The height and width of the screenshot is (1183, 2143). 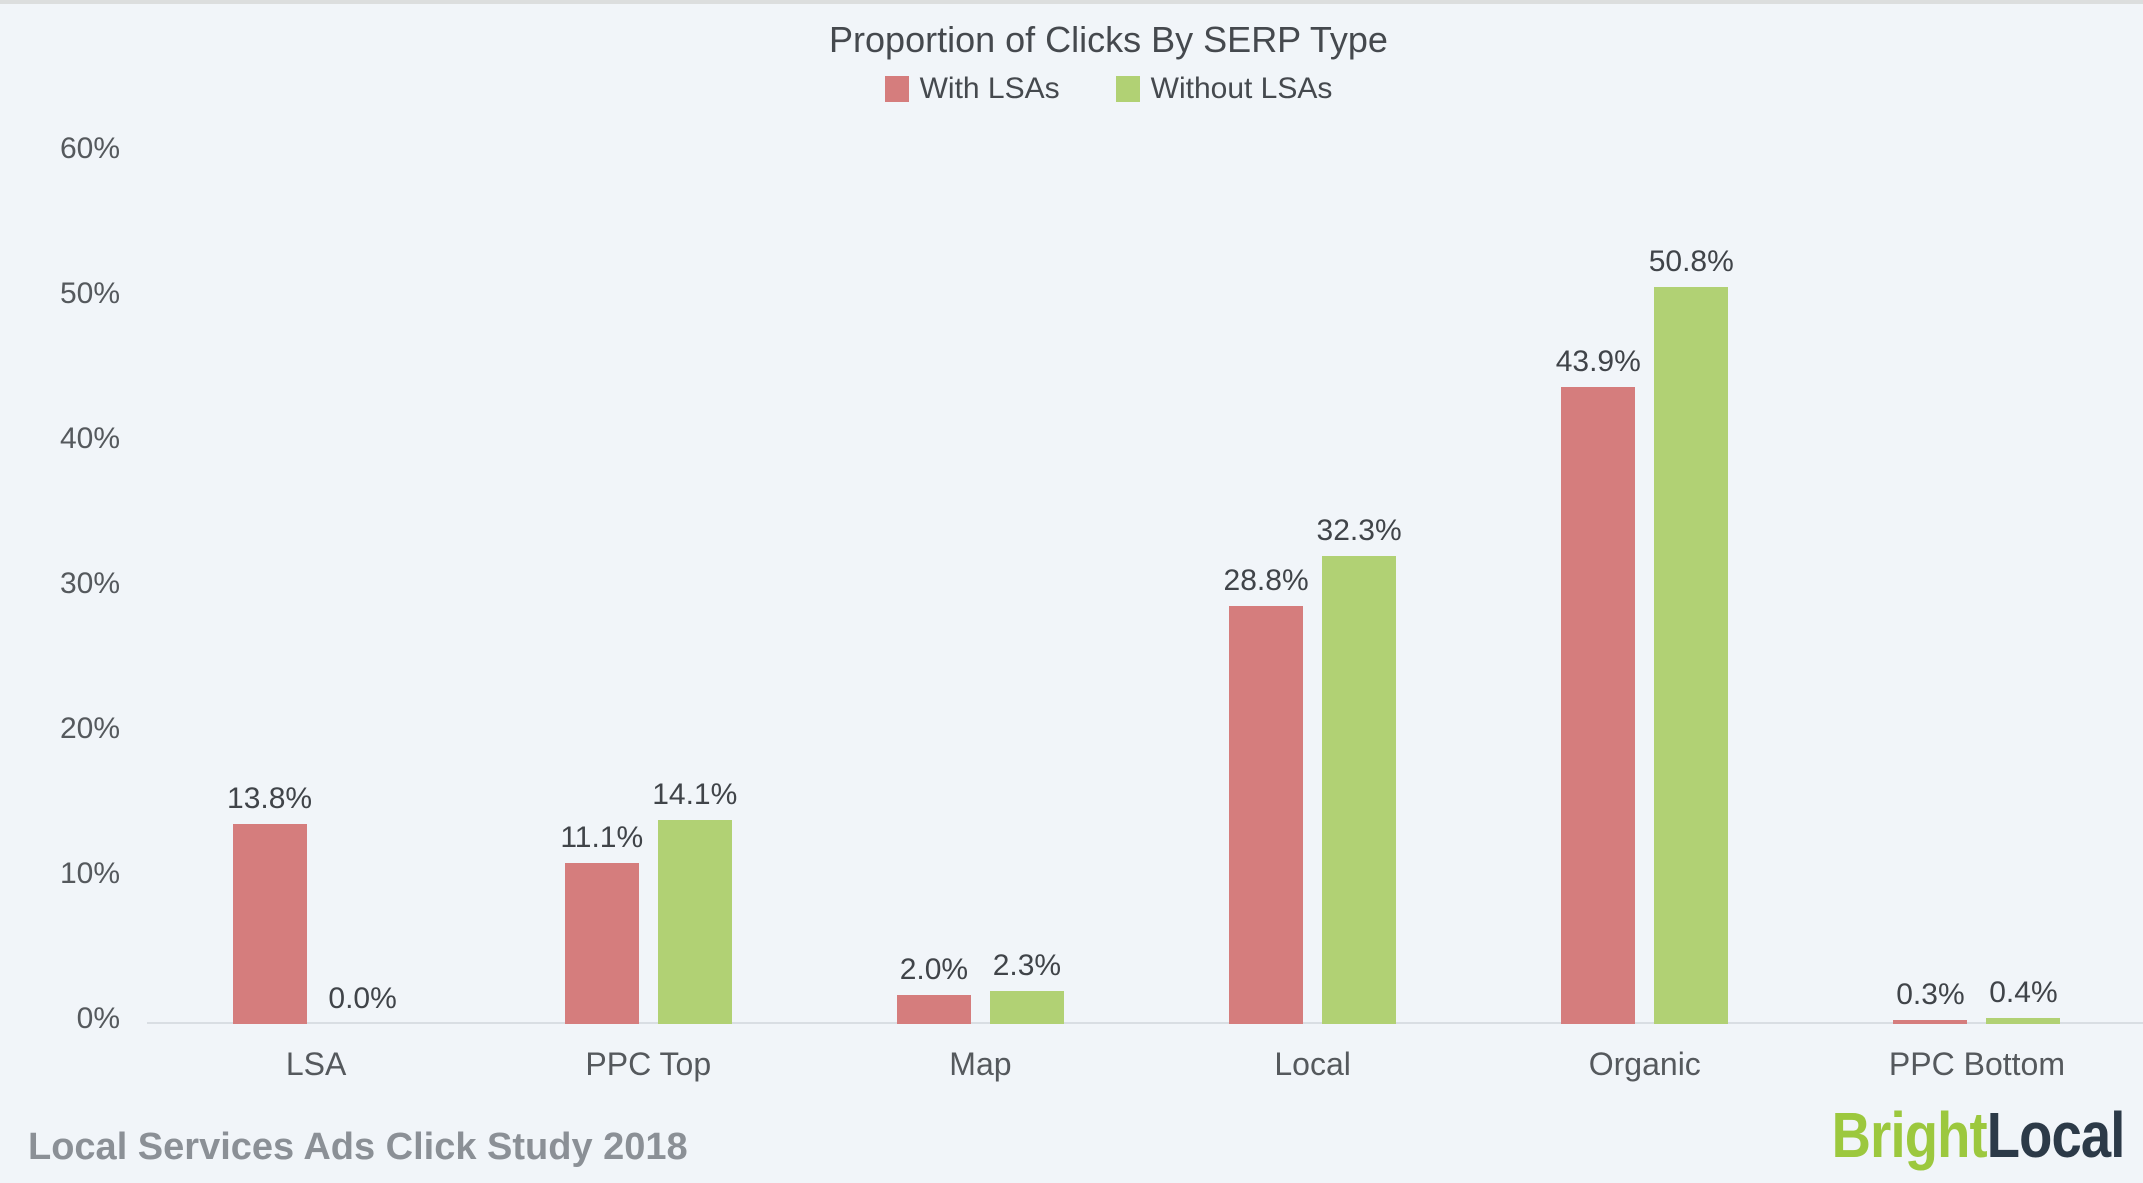 I want to click on legend-swatch-with-lsas-icon, so click(x=896, y=89).